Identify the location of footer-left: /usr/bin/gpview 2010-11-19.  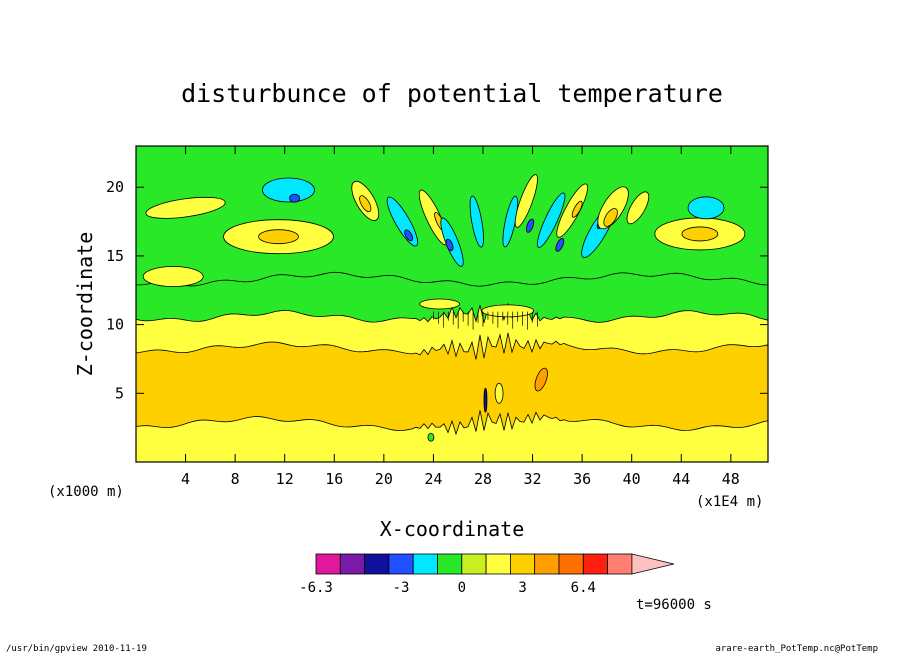
(76, 649).